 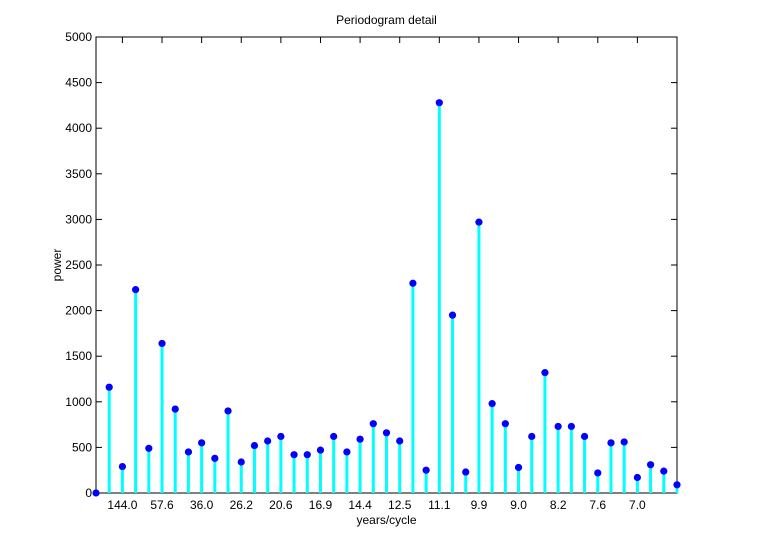 What do you see at coordinates (281, 505) in the screenshot?
I see `x-tick-label: 20.6` at bounding box center [281, 505].